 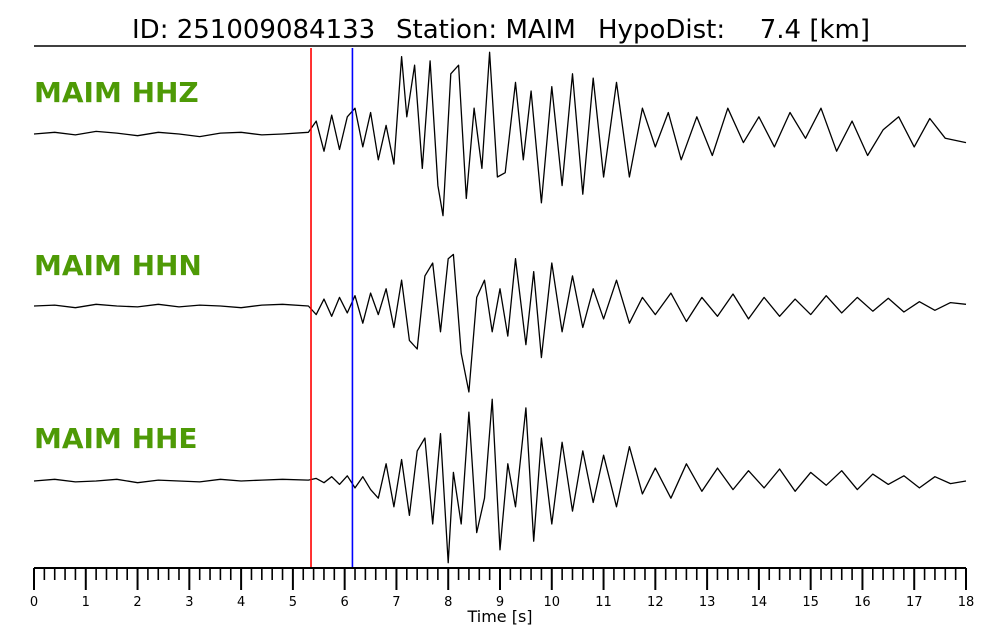 What do you see at coordinates (810, 602) in the screenshot?
I see `x-tick-label: 15` at bounding box center [810, 602].